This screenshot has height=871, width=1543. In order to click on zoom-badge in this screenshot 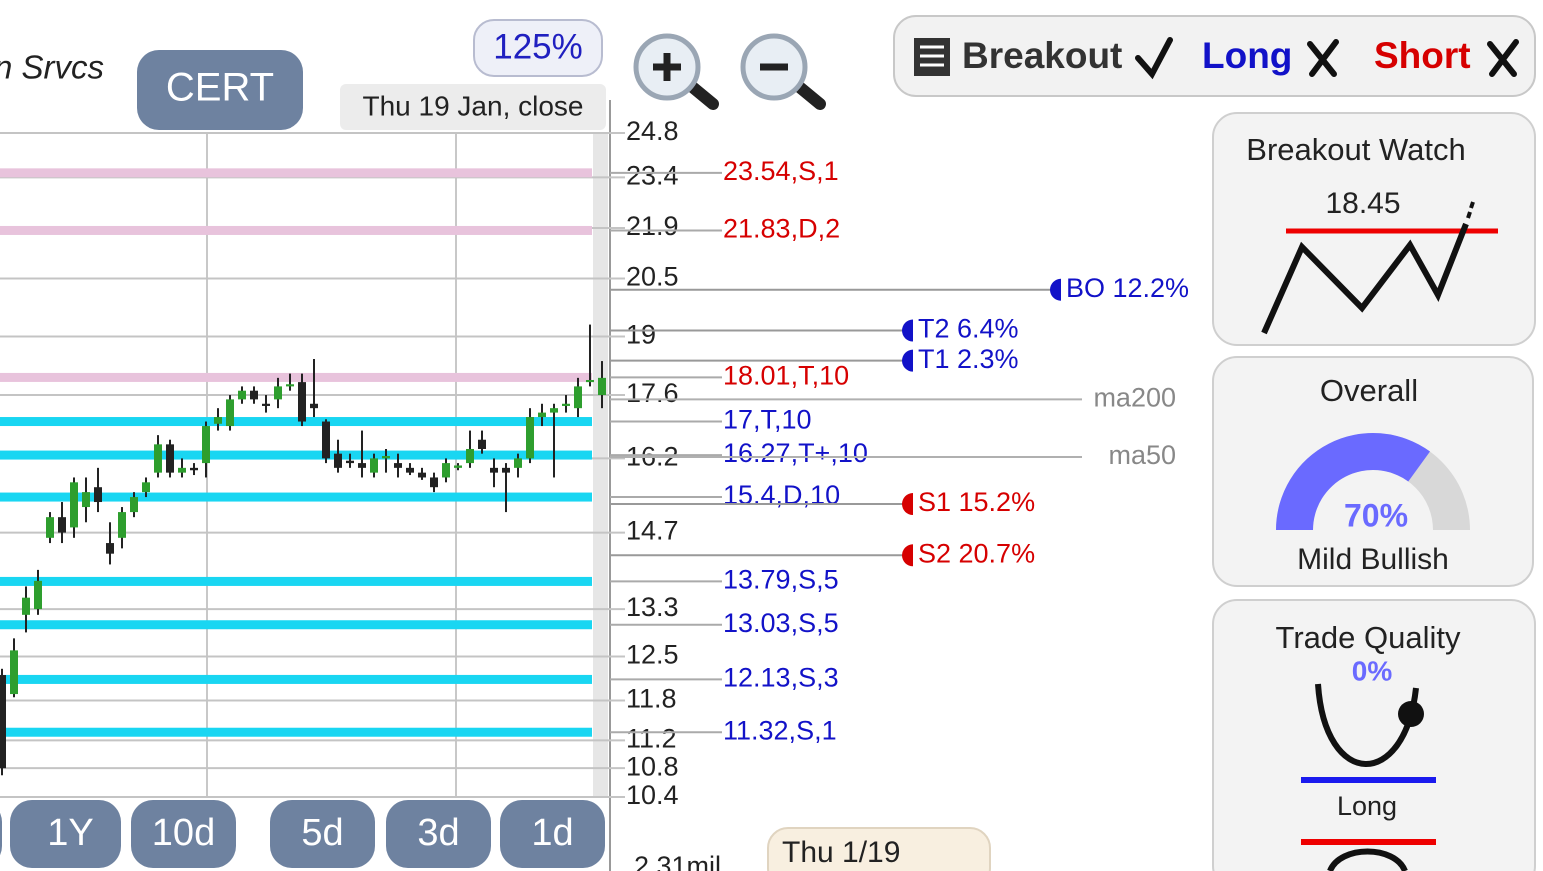, I will do `click(538, 48)`.